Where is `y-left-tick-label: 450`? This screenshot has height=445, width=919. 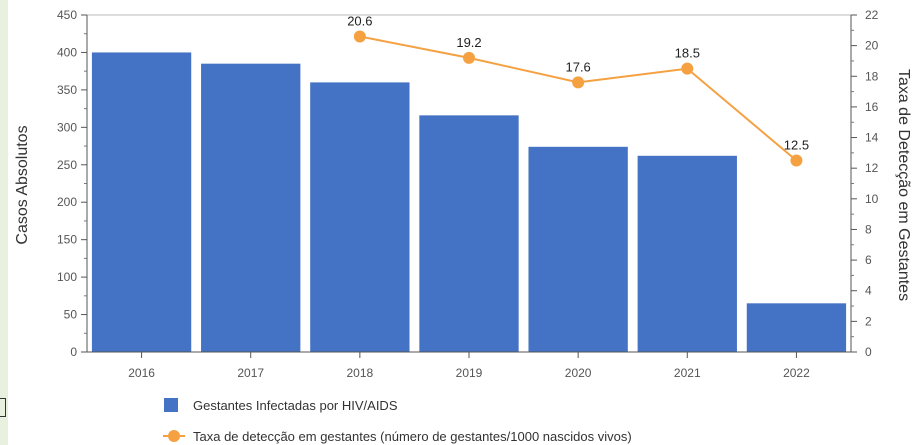
y-left-tick-label: 450 is located at coordinates (67, 15).